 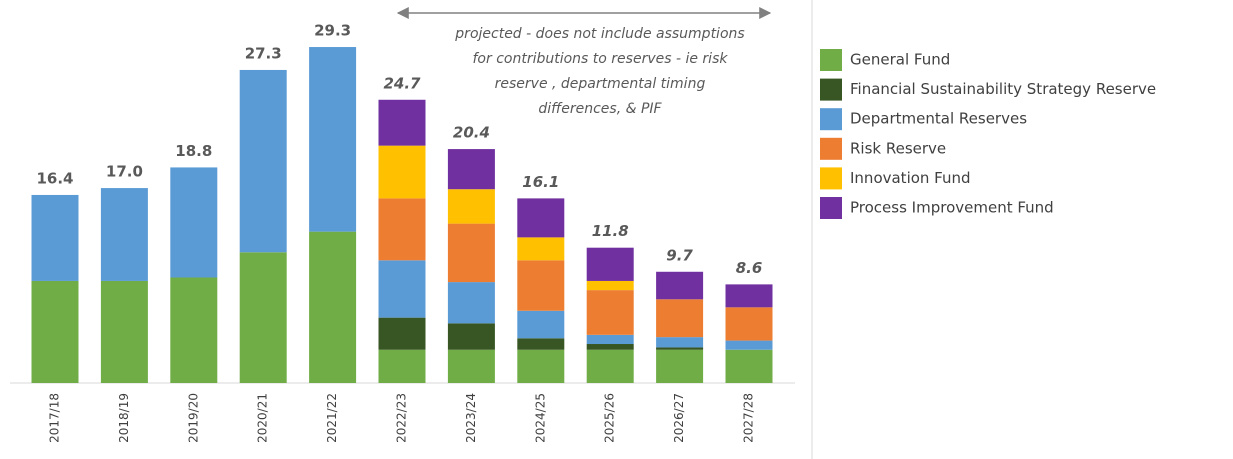 What do you see at coordinates (263, 53) in the screenshot?
I see `total-label: 27.3` at bounding box center [263, 53].